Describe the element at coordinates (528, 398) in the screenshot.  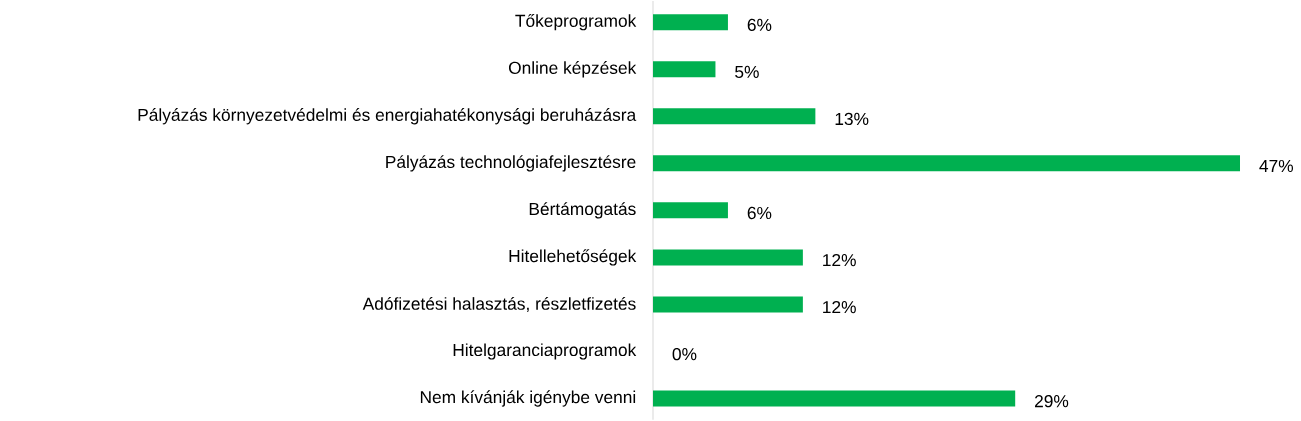
I see `y-tick-label: Nem kívánják igénybe venni` at that location.